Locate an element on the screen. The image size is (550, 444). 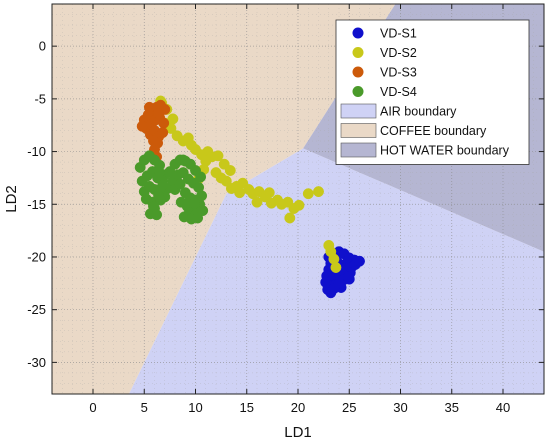
legend-item-vd-s3: VD-S3 is located at coordinates (384, 73).